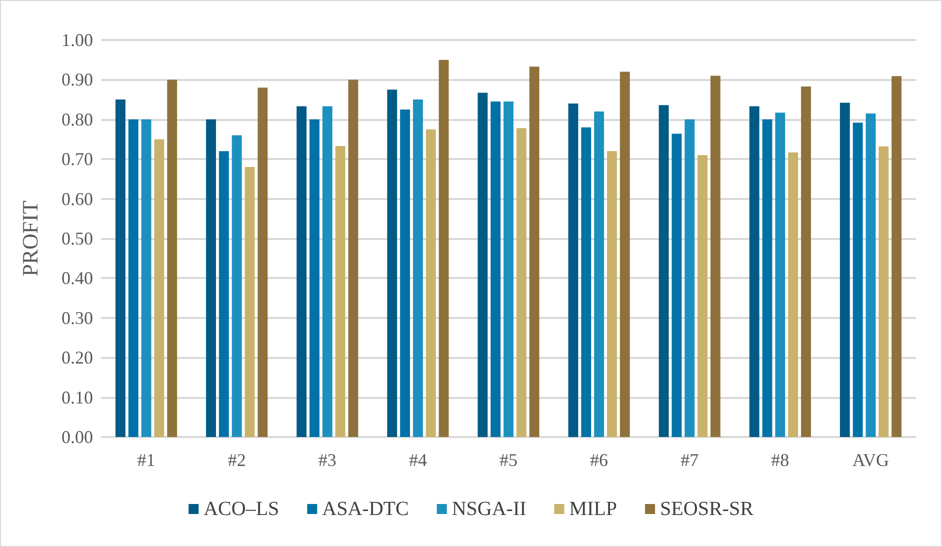 The height and width of the screenshot is (547, 942). I want to click on y-tick-label: 0.20, so click(77, 358).